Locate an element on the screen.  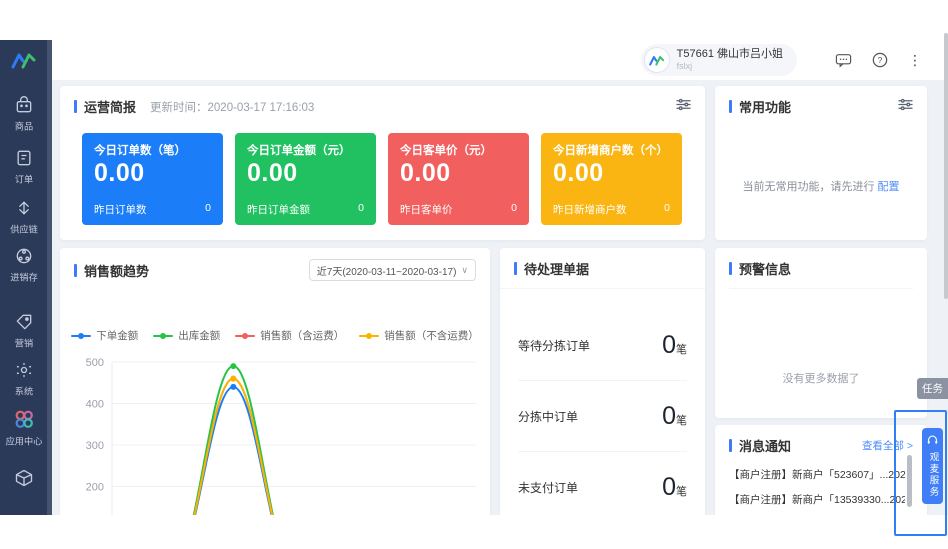
service-button-label: 观麦服务 is located at coordinates (933, 475).